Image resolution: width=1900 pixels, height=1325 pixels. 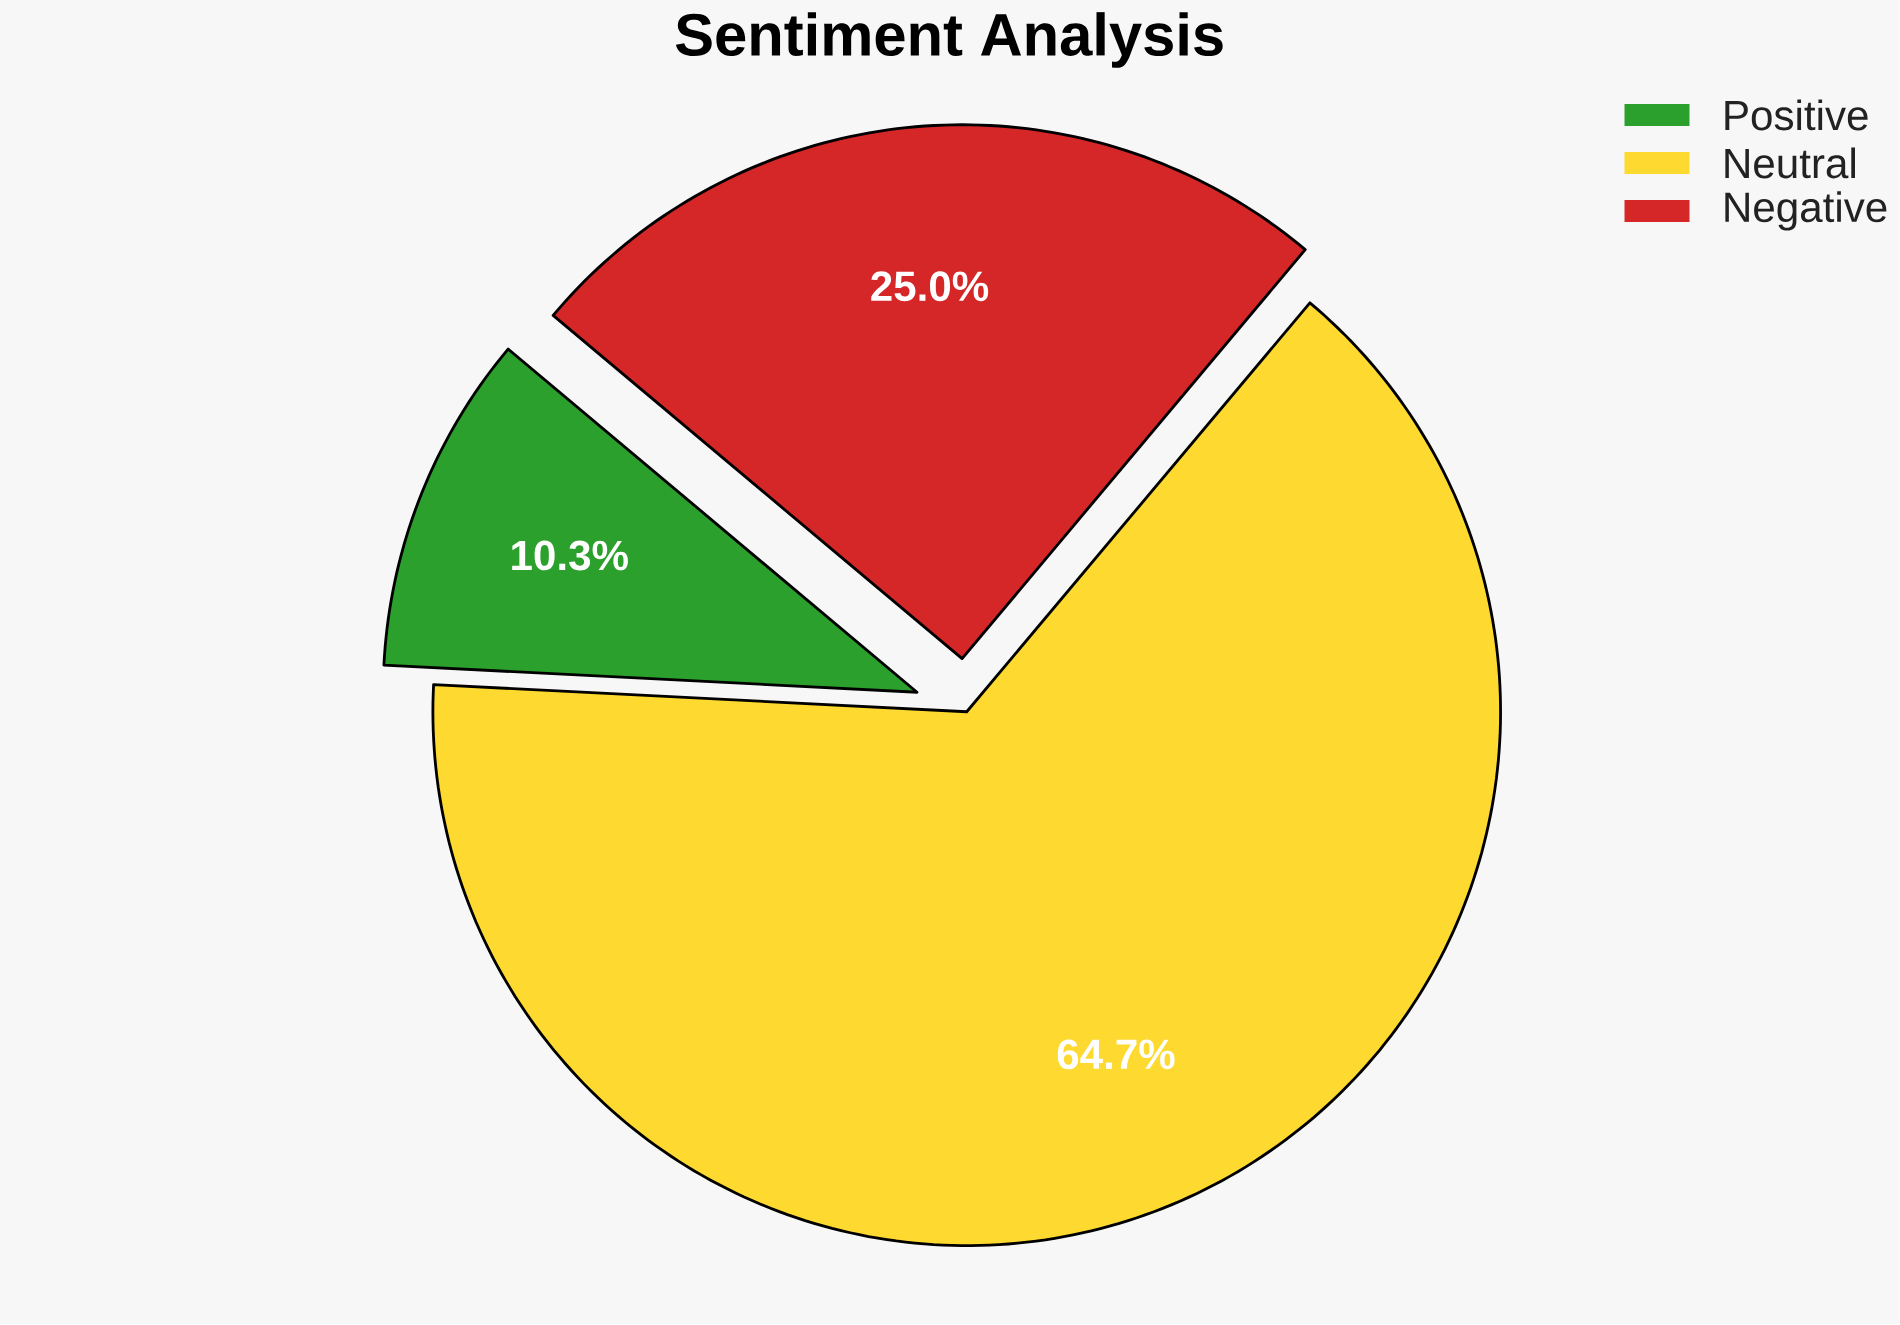 I want to click on chart-title: Sentiment Analysis, so click(x=949, y=40).